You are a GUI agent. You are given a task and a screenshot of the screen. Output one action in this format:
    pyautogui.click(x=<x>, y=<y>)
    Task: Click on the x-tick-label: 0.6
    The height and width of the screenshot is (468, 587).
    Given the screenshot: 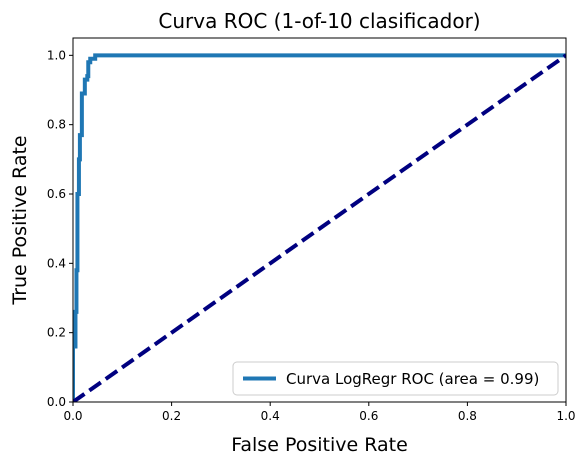 What is the action you would take?
    pyautogui.click(x=368, y=416)
    